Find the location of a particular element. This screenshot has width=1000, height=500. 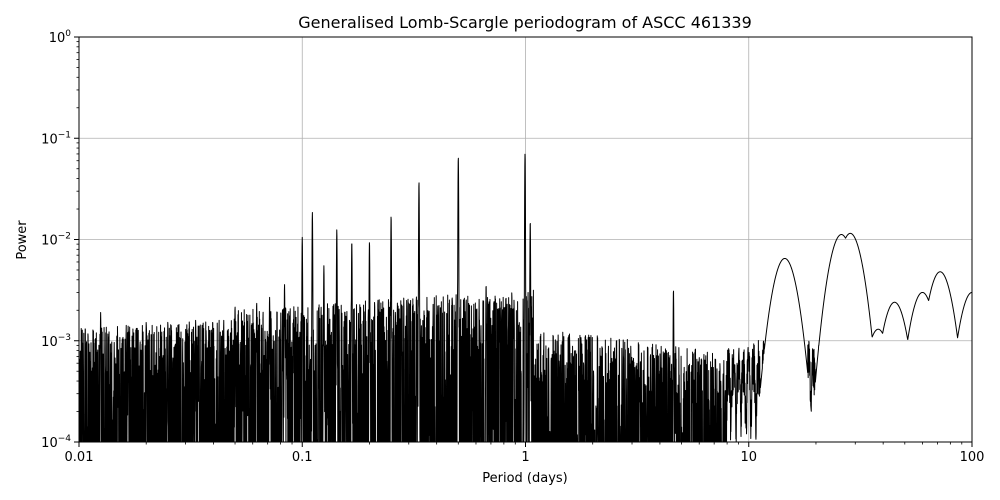

y-axis-ticks: 10⁻⁴ 10⁻³ 10⁻² 10⁻¹ 10⁰ is located at coordinates (60, 240).